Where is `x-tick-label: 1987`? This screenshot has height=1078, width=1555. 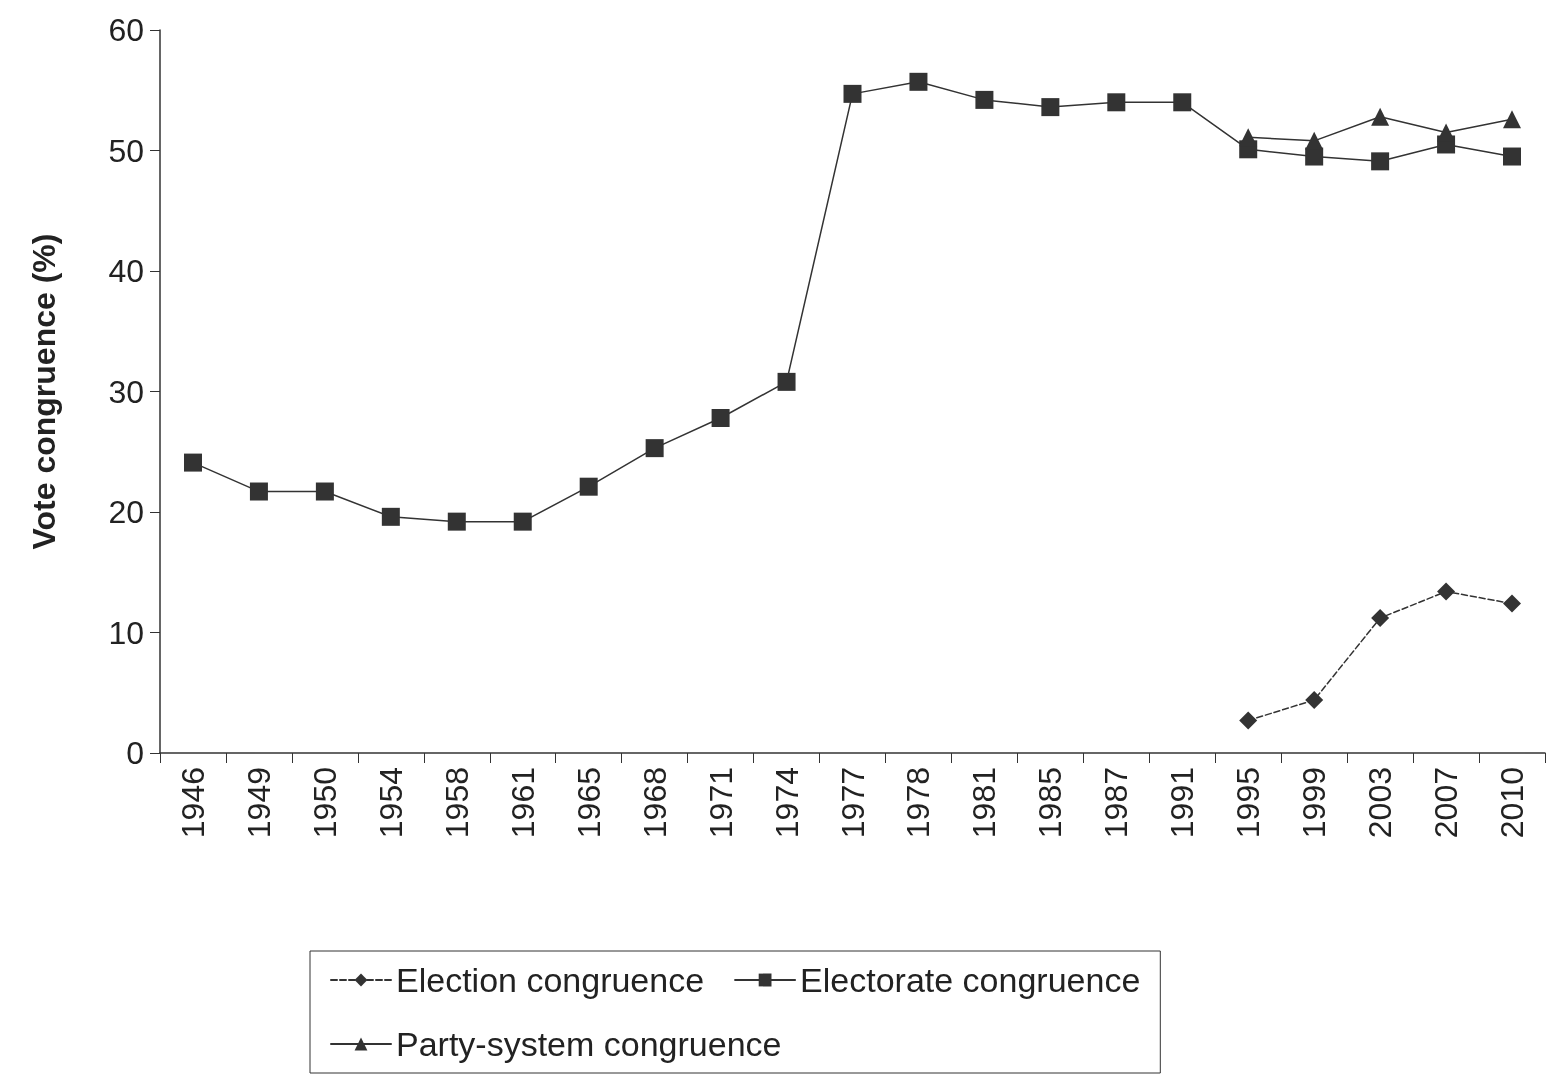
x-tick-label: 1987 is located at coordinates (1116, 803).